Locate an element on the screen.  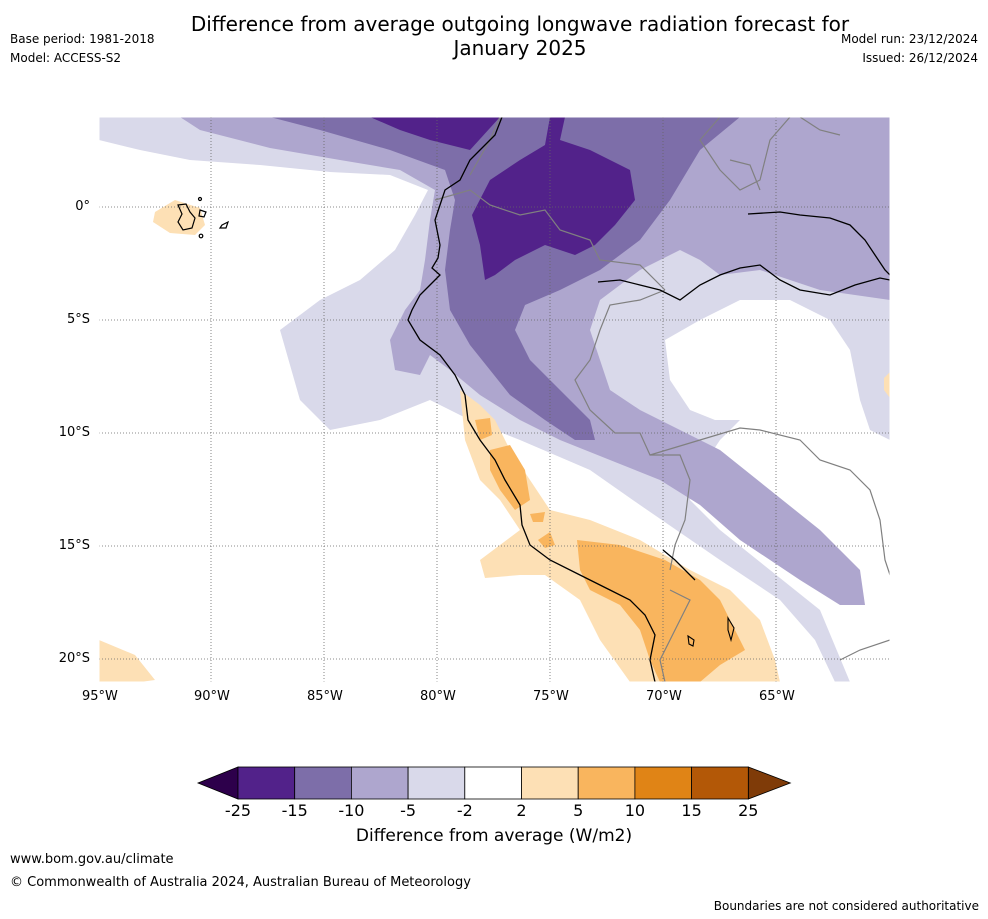
olr-anomaly-patch-southwest is located at coordinates (127, 661).